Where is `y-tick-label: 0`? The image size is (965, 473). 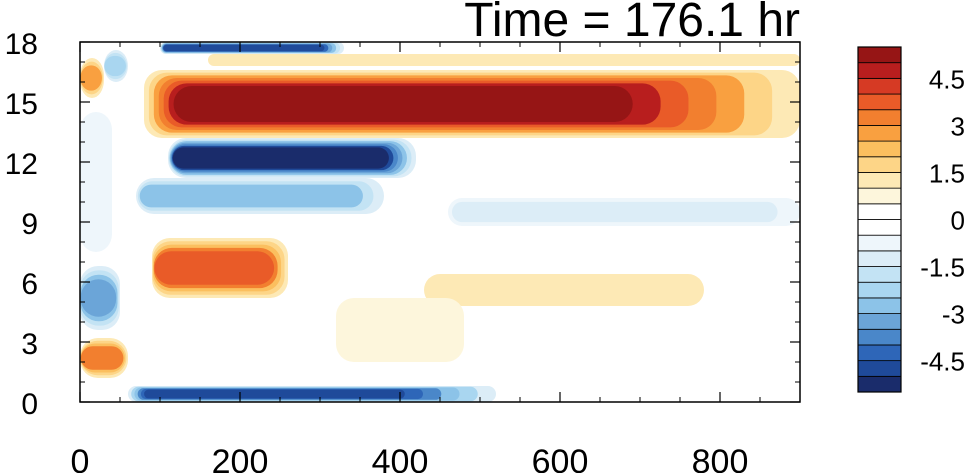
y-tick-label: 0 is located at coordinates (29, 404).